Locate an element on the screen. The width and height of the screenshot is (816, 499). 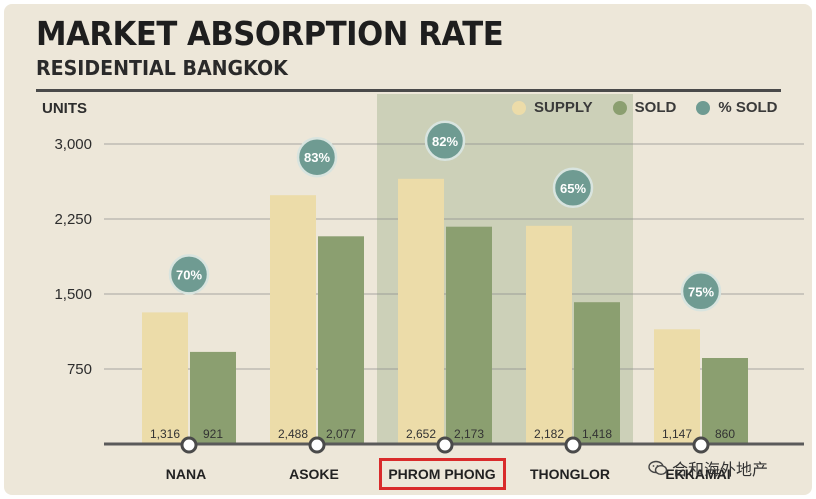
category-label-ekkamai: EKKAMAI is located at coordinates (698, 474).